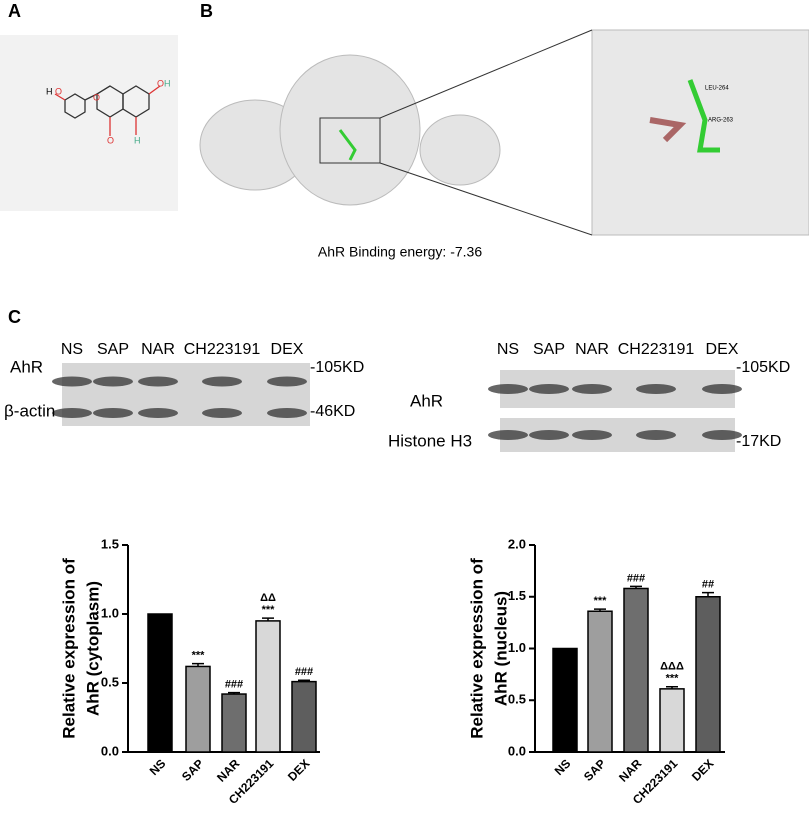 The width and height of the screenshot is (809, 832). Describe the element at coordinates (14, 317) in the screenshot. I see `panel-label: C` at that location.